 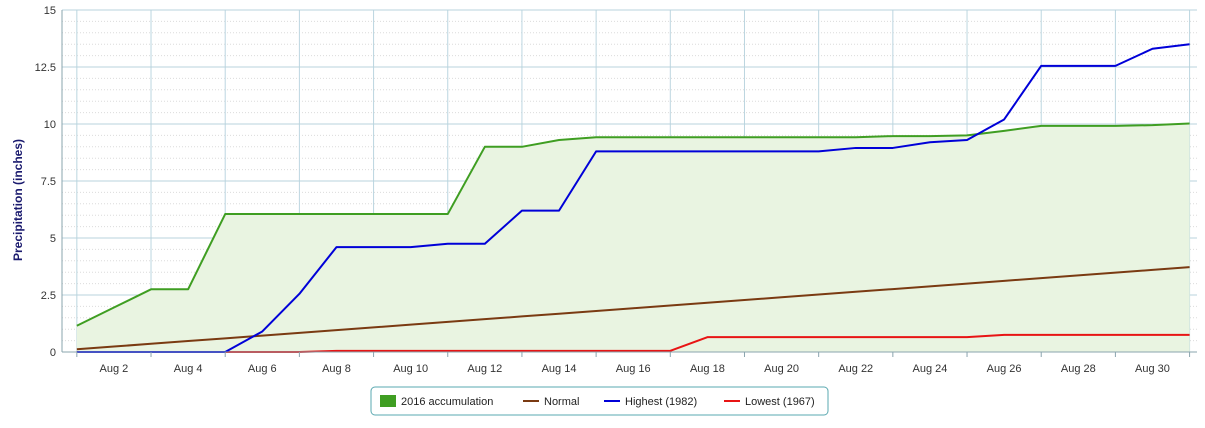 What do you see at coordinates (1152, 369) in the screenshot?
I see `x-tick-label: Aug 30` at bounding box center [1152, 369].